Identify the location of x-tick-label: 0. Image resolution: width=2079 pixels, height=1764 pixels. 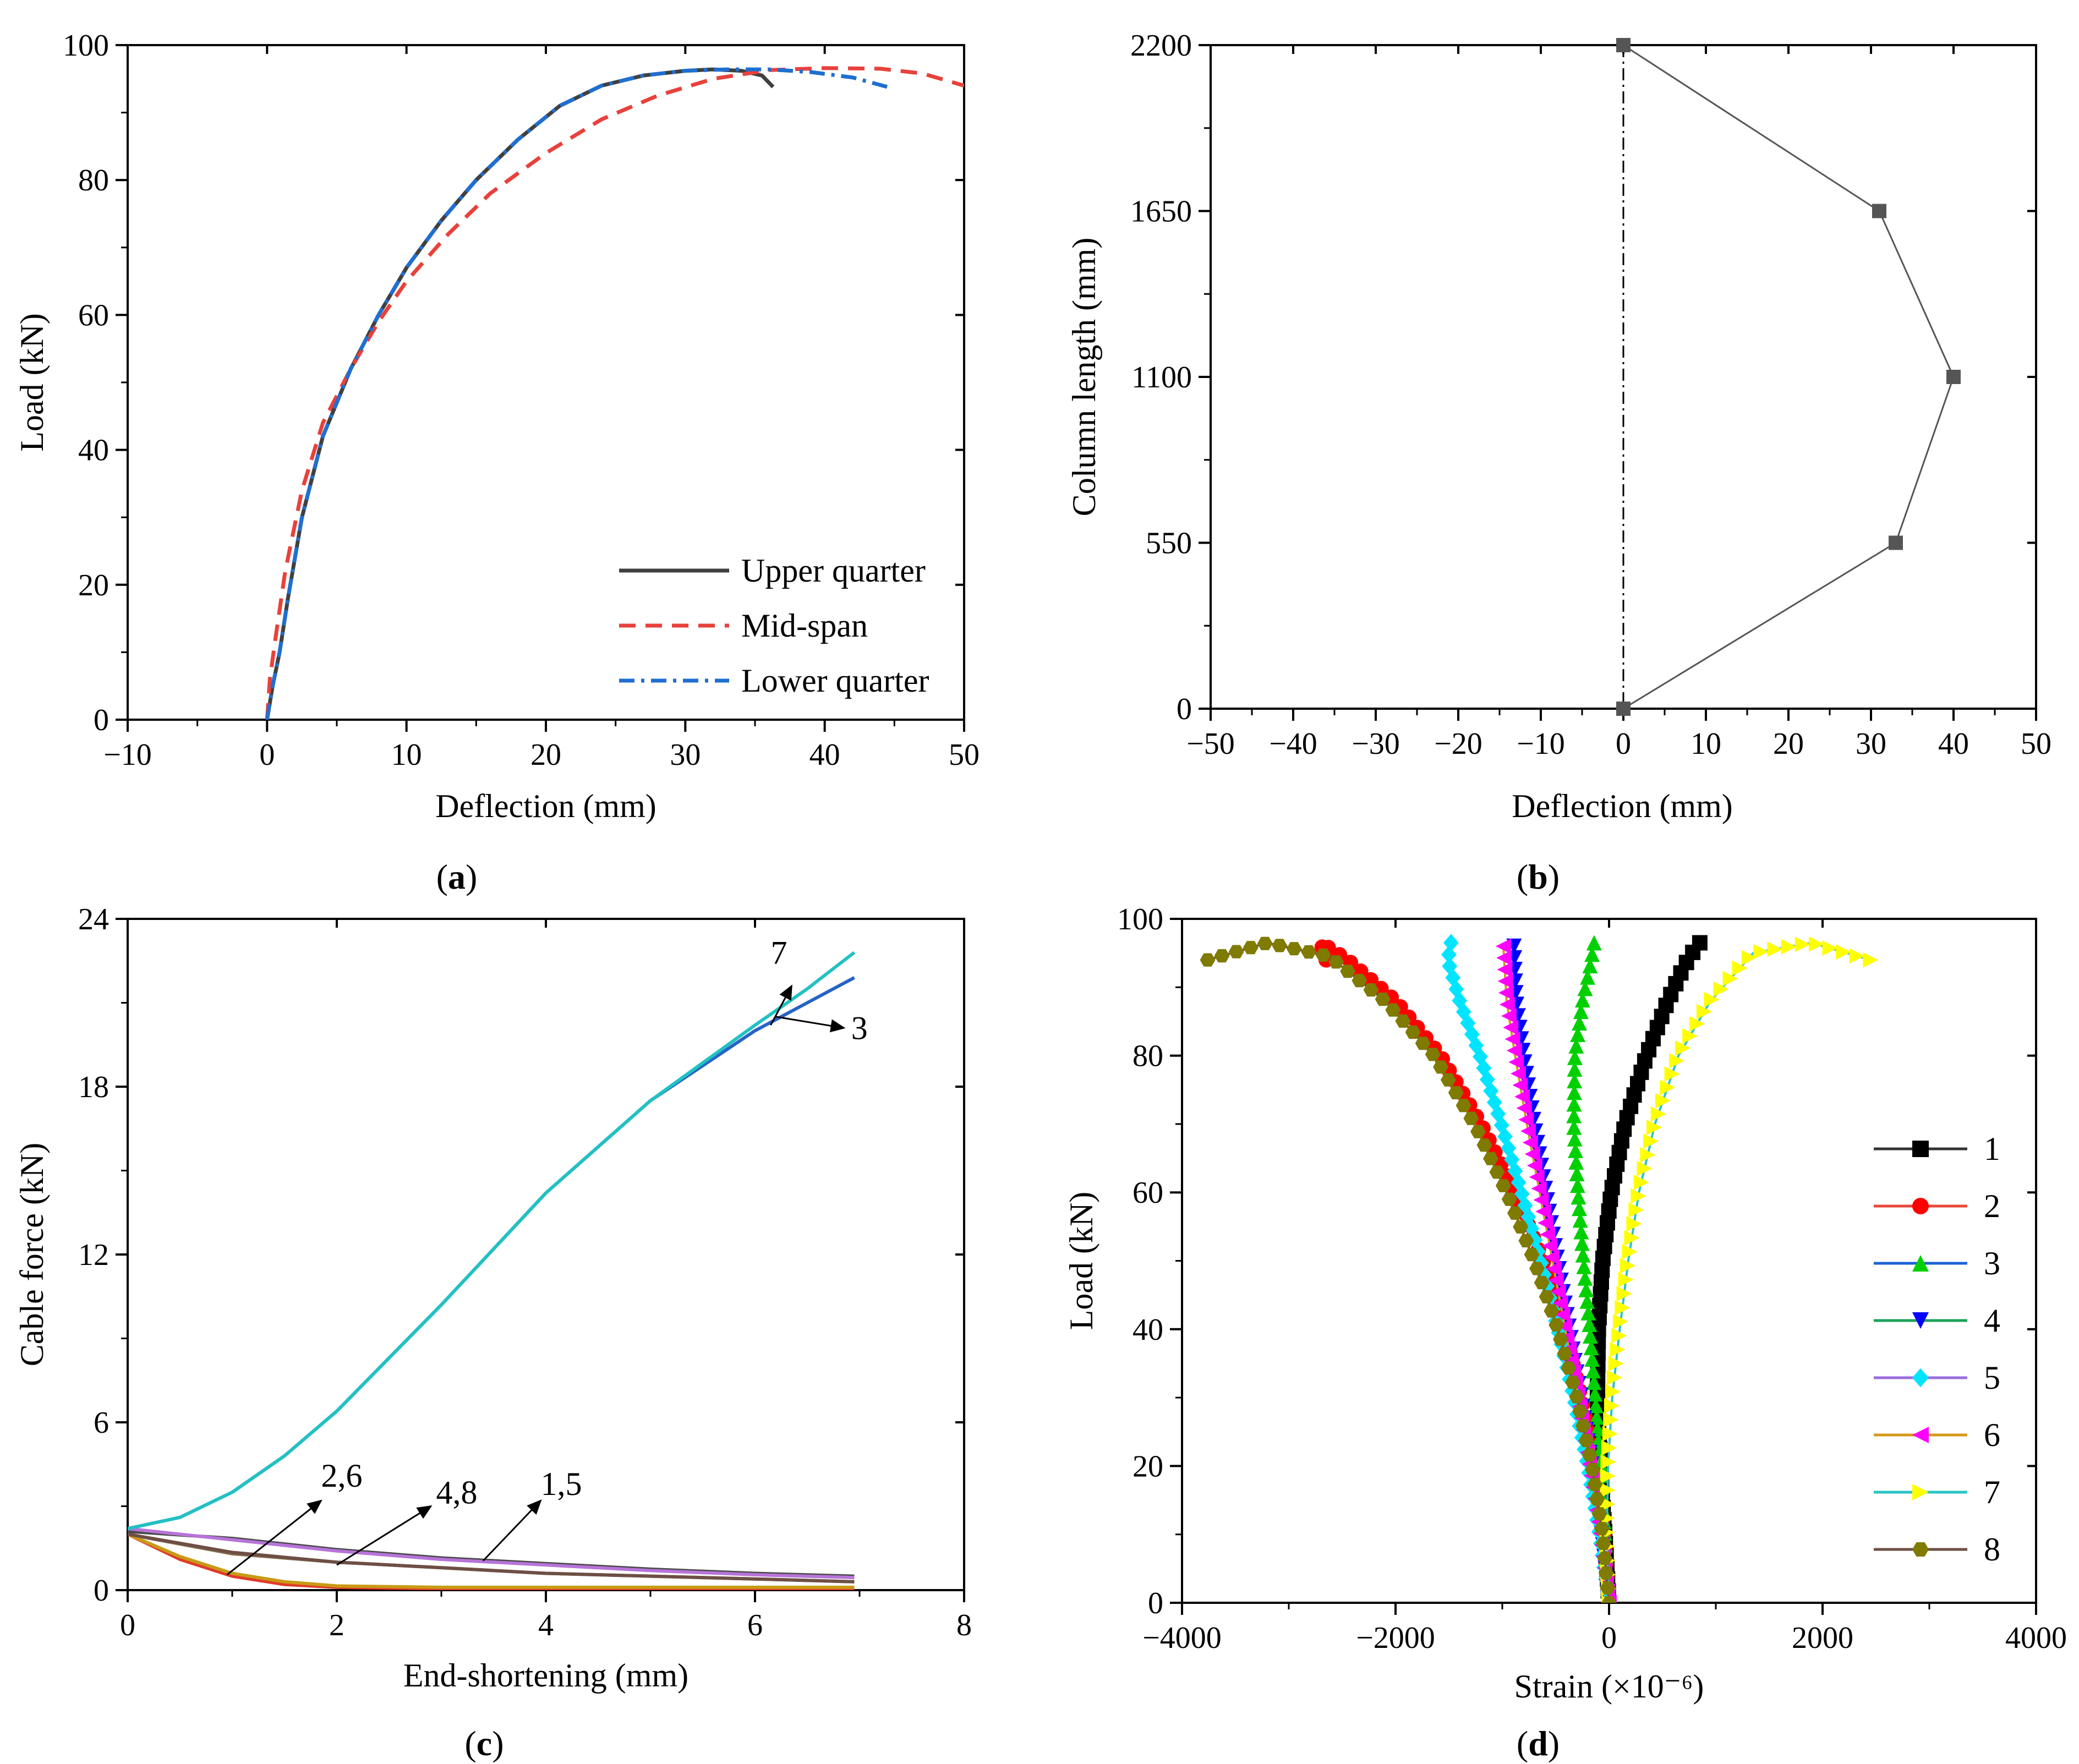
(1623, 744).